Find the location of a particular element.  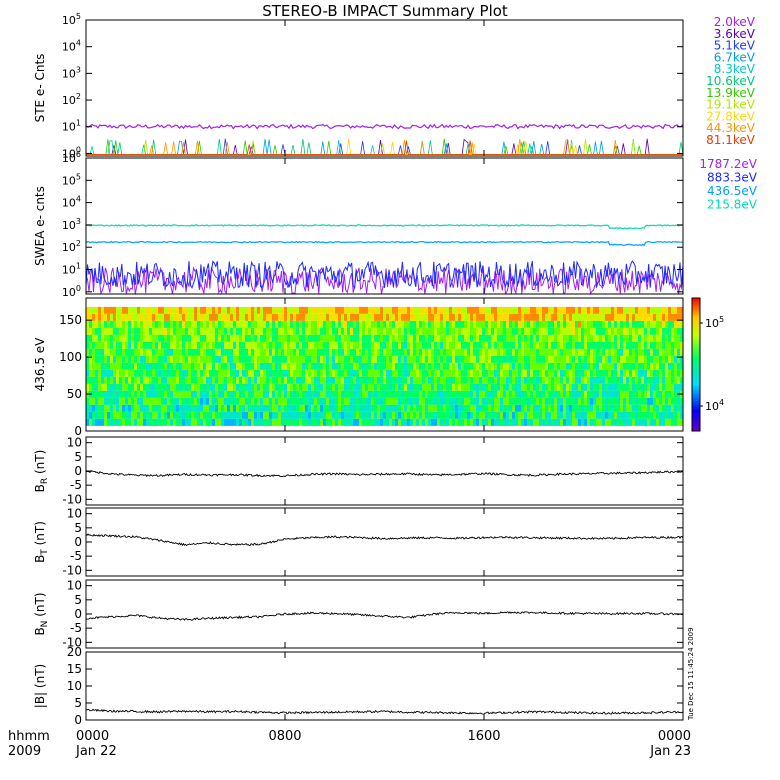

series-line-2.0keV is located at coordinates (384, 126).